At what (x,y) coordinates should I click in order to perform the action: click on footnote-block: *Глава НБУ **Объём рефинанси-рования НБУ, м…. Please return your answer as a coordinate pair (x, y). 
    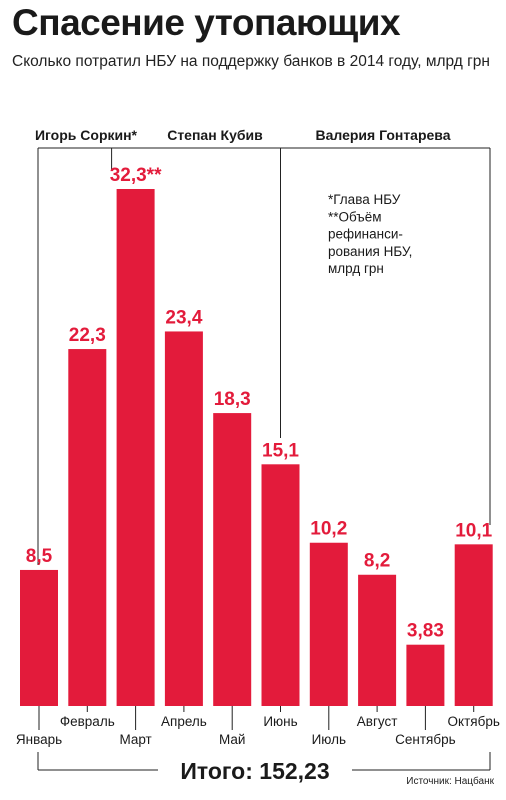
    Looking at the image, I should click on (370, 234).